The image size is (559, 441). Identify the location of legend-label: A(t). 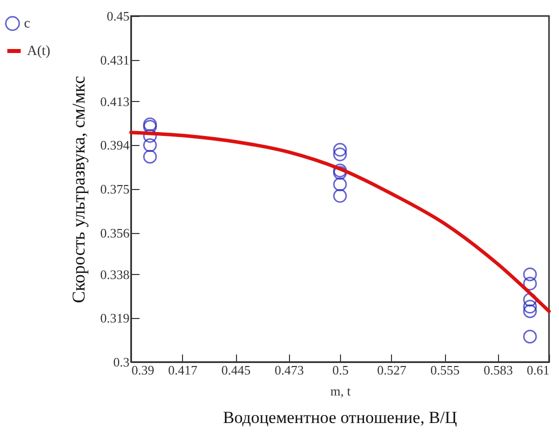
(39, 51).